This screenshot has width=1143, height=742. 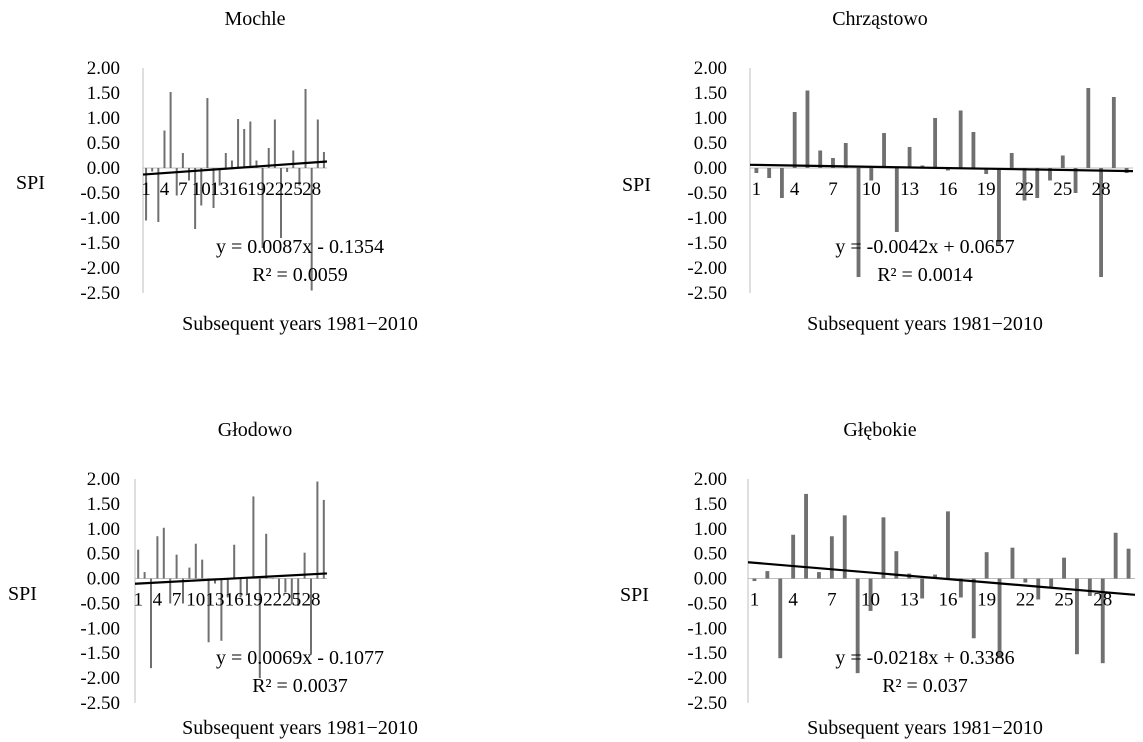 What do you see at coordinates (924, 247) in the screenshot?
I see `trendline-equation: y = -0.0042x + 0.0657` at bounding box center [924, 247].